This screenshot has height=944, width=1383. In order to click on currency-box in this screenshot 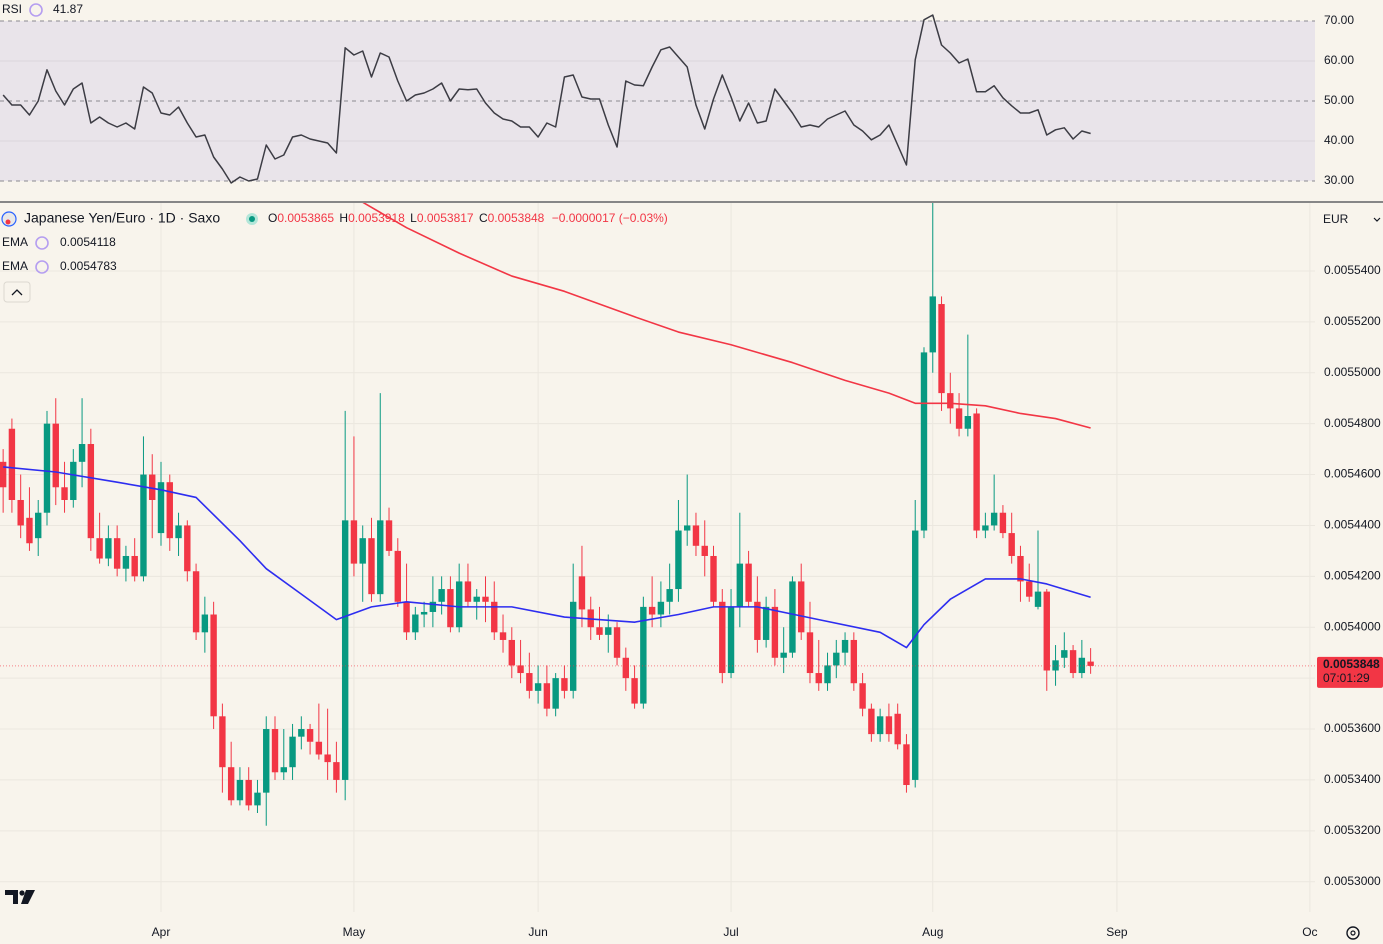, I will do `click(1349, 219)`.